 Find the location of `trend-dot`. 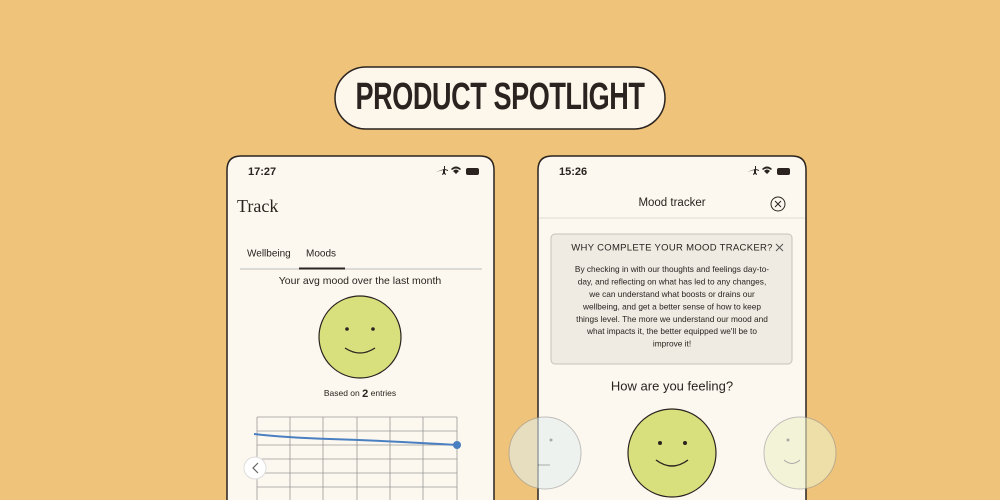

trend-dot is located at coordinates (457, 445).